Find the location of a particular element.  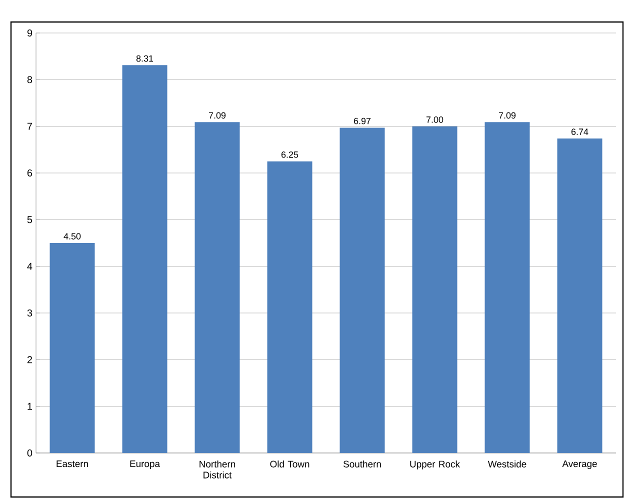

data-label: 8.31 is located at coordinates (145, 58).